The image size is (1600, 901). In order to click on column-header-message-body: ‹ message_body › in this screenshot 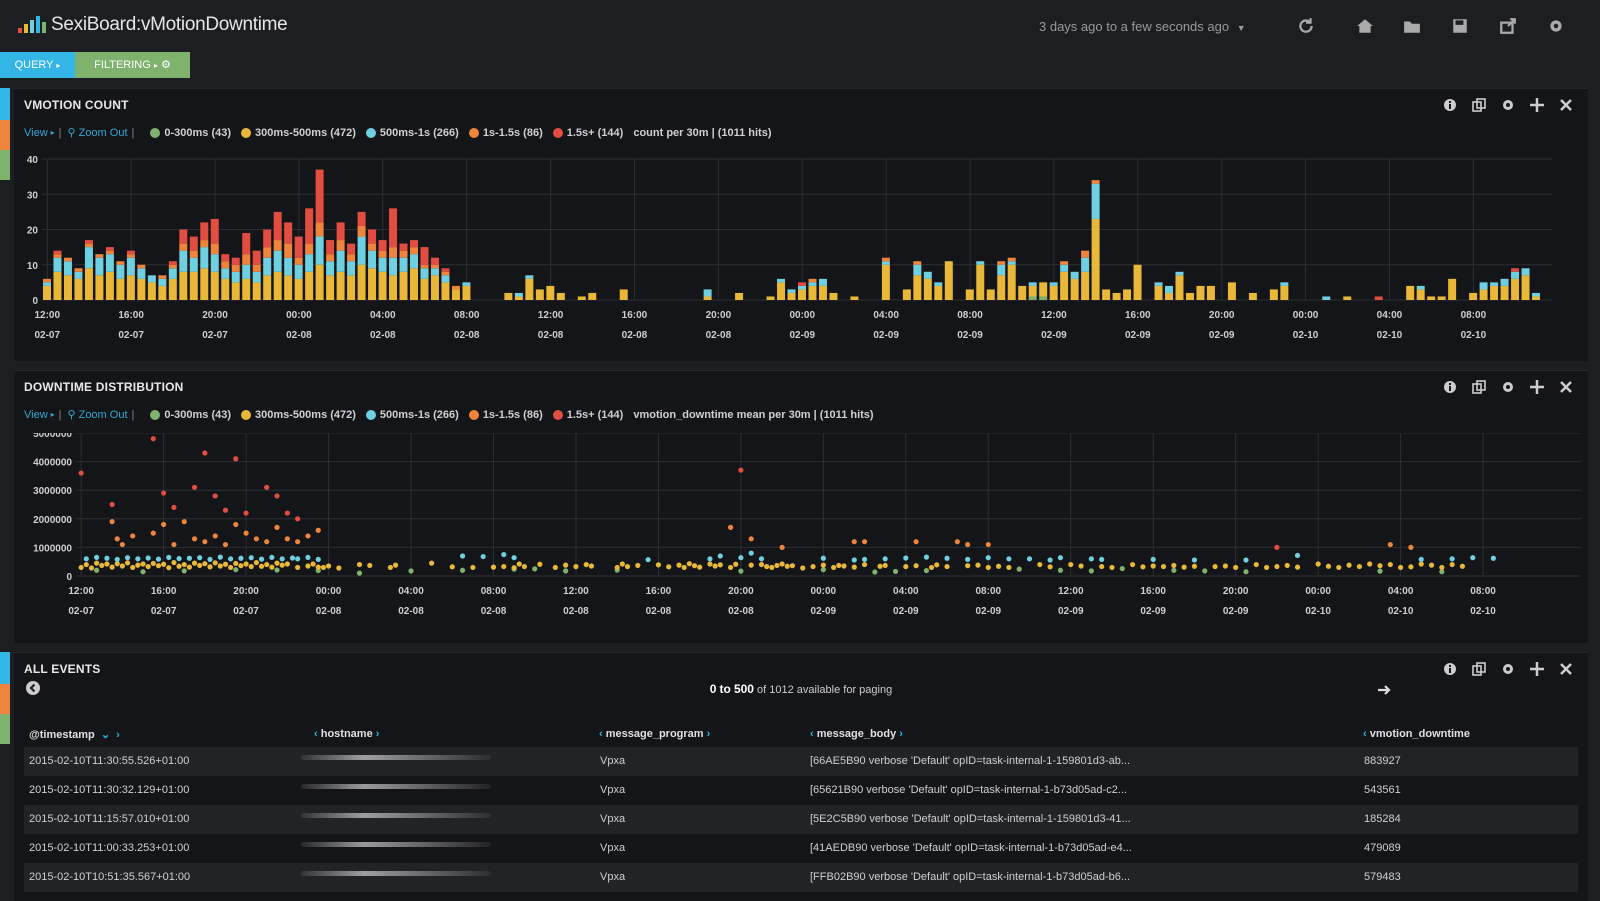, I will do `click(856, 734)`.